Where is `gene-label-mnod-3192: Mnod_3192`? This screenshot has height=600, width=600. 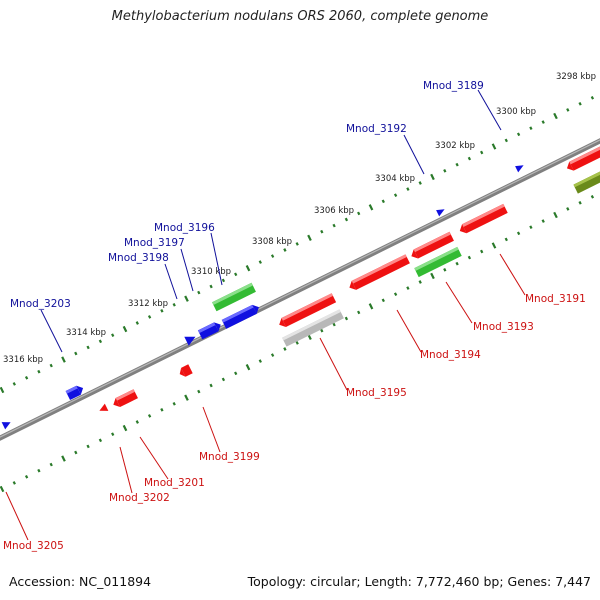 gene-label-mnod-3192: Mnod_3192 is located at coordinates (376, 129).